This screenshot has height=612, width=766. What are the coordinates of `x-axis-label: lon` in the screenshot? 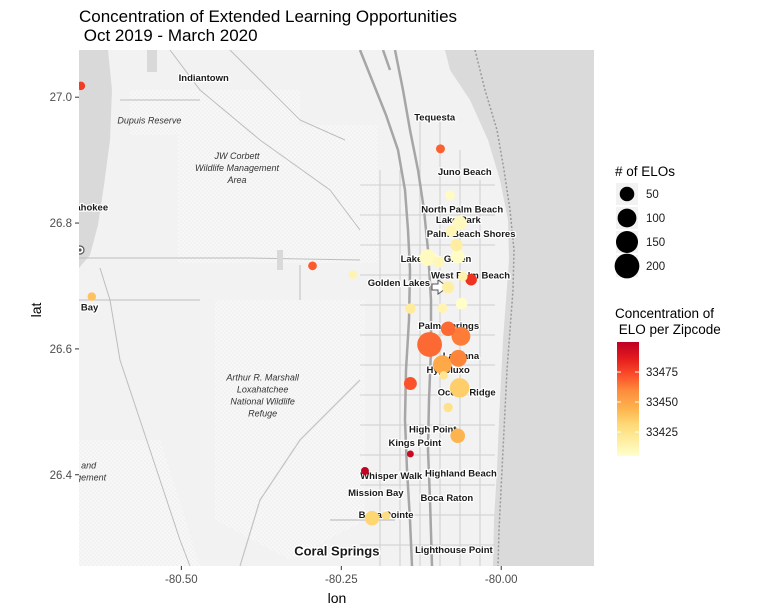 It's located at (337, 598).